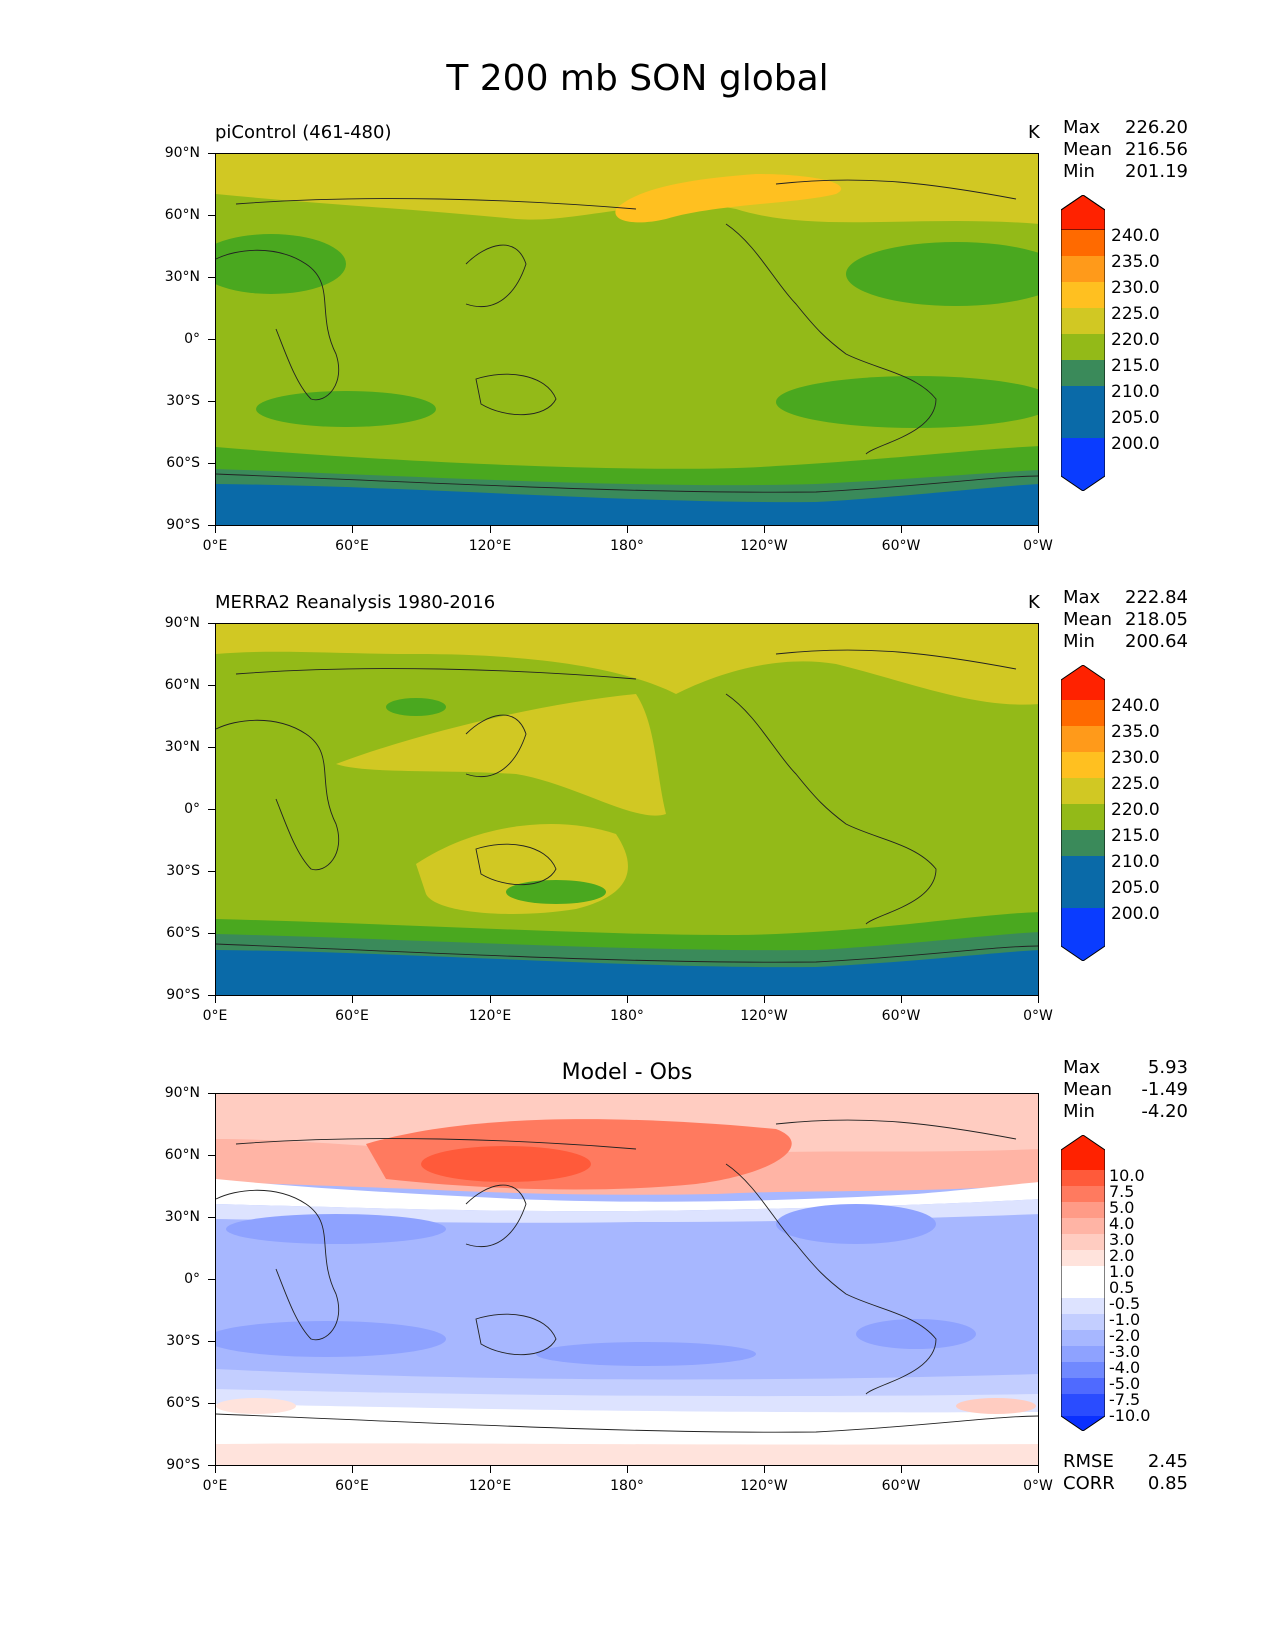 The height and width of the screenshot is (1650, 1275). Describe the element at coordinates (1122, 1271) in the screenshot. I see `colorbar-label: 1.0` at that location.